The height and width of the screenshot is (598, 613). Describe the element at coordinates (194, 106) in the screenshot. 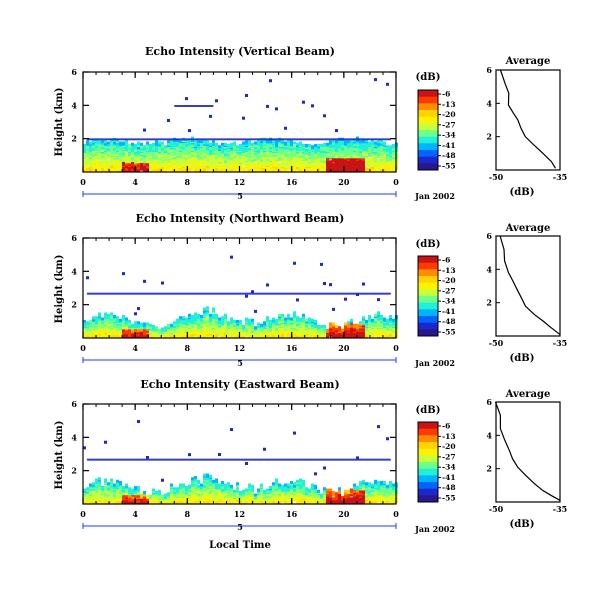

I see `echo-layer` at that location.